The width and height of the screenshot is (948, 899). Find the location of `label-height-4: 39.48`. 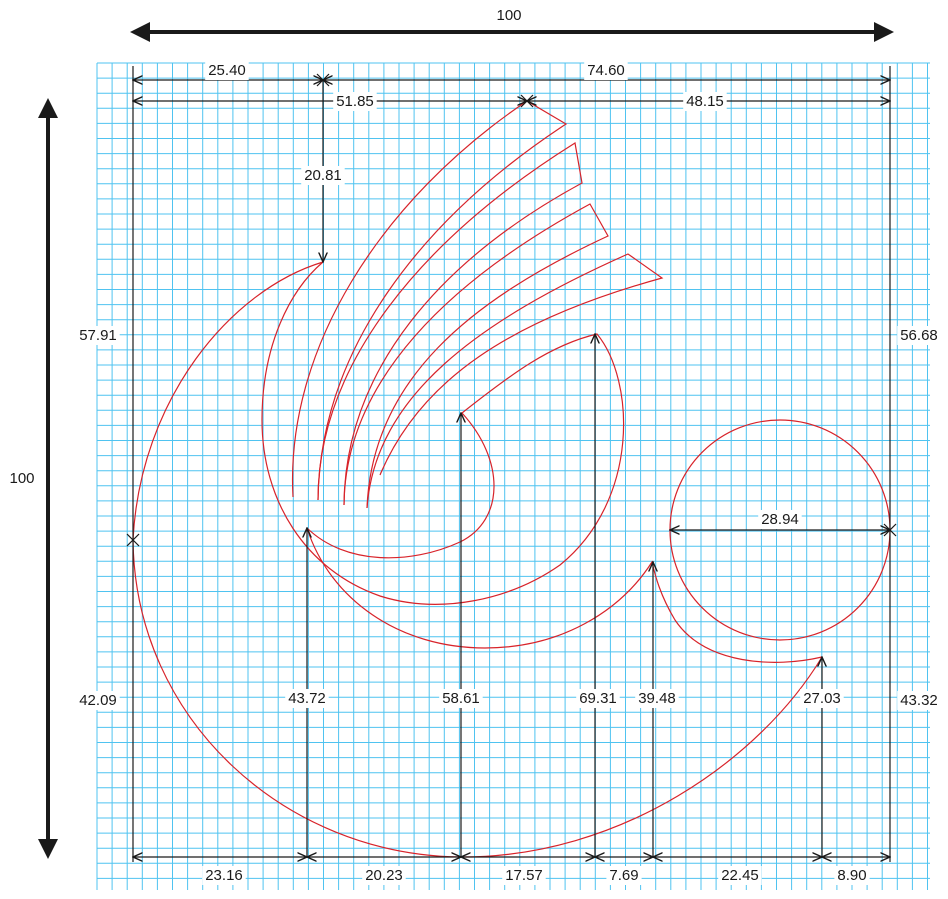

label-height-4: 39.48 is located at coordinates (657, 698).